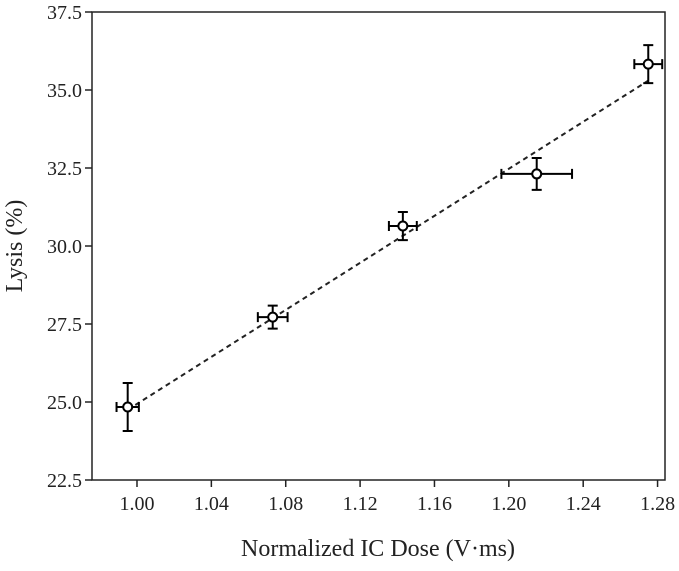  I want to click on y-axis-label: Lysis (%), so click(15, 246).